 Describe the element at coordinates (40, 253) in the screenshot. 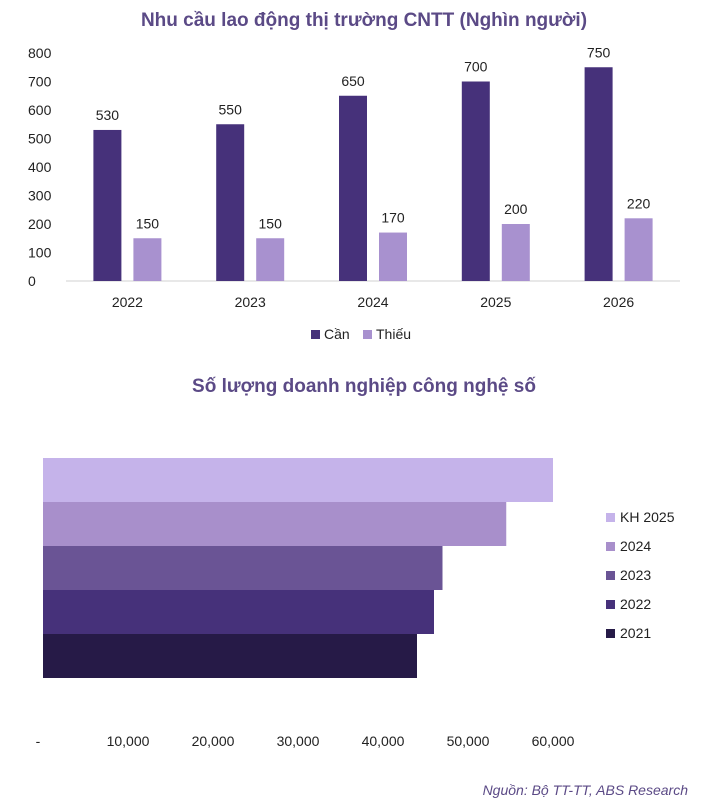

I see `y-tick-label: 100` at that location.